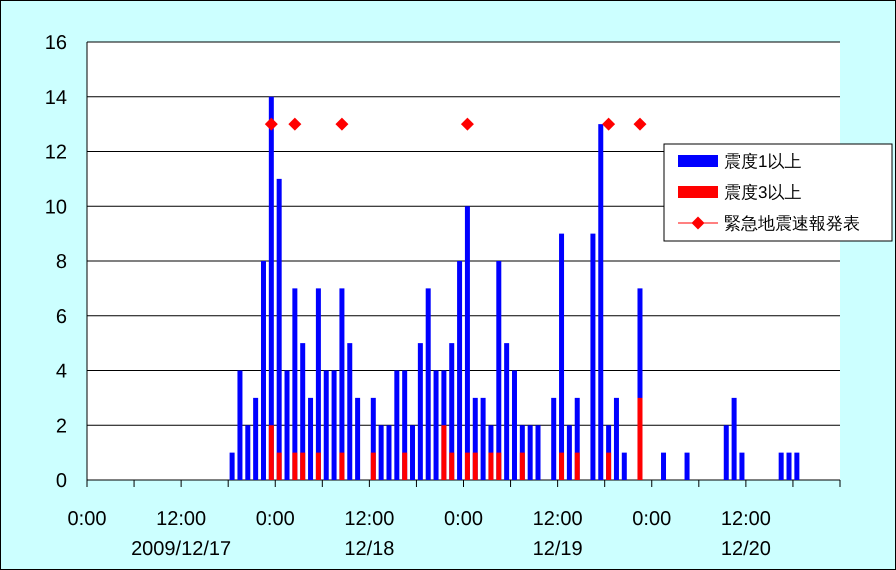 The image size is (896, 570). I want to click on x-tick-label: 12:00 2009/12/17, so click(181, 534).